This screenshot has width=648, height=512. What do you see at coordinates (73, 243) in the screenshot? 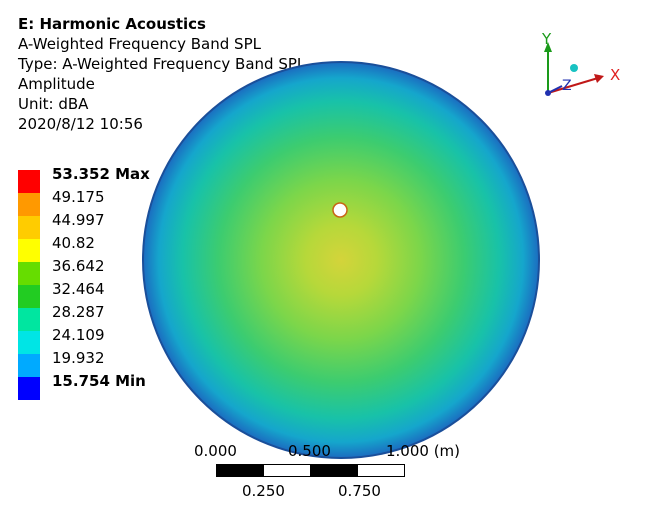
I see `legend-label: 40.82` at bounding box center [73, 243].